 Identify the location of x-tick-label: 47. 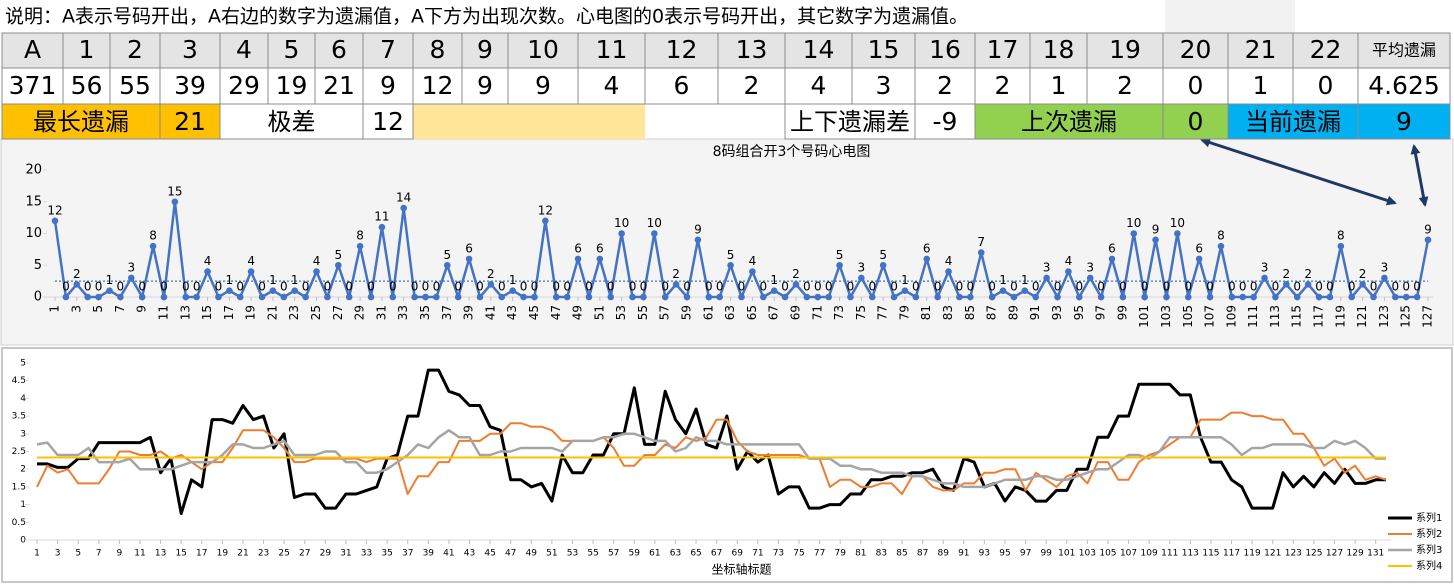
(510, 554).